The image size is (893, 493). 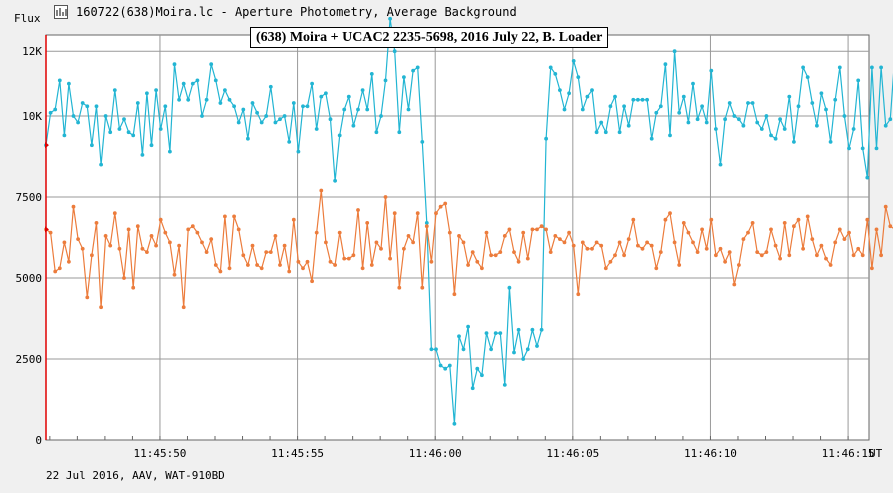 I want to click on x-tick-label: 11:46:05, so click(x=572, y=453).